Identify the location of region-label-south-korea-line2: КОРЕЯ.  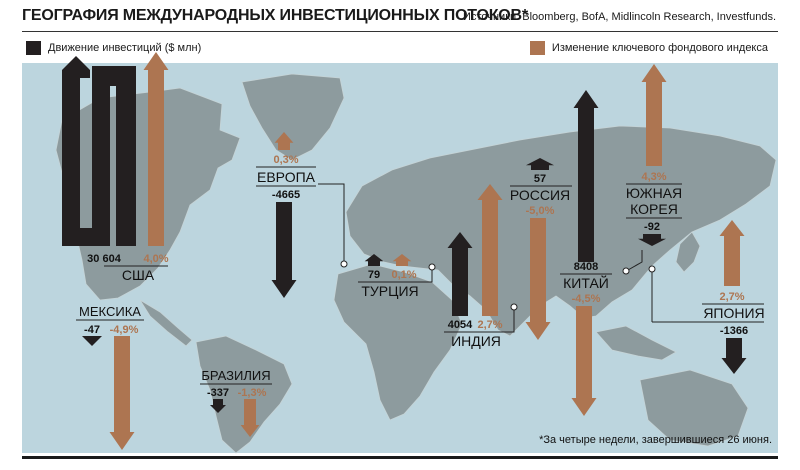
(654, 209).